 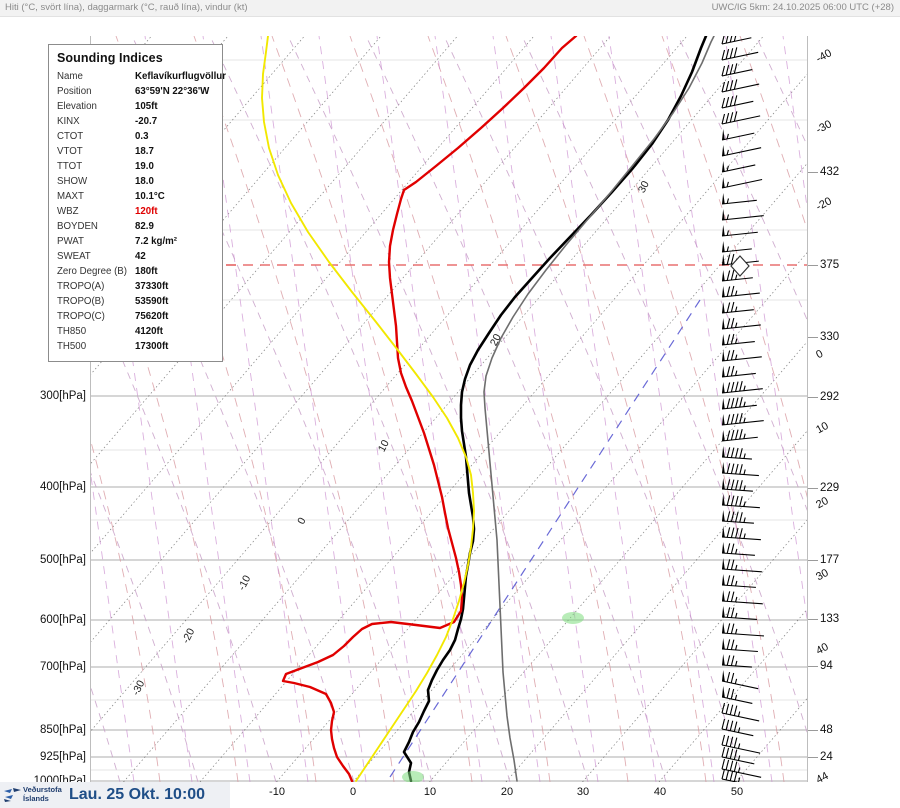 What do you see at coordinates (12, 795) in the screenshot?
I see `weather-vane-icon` at bounding box center [12, 795].